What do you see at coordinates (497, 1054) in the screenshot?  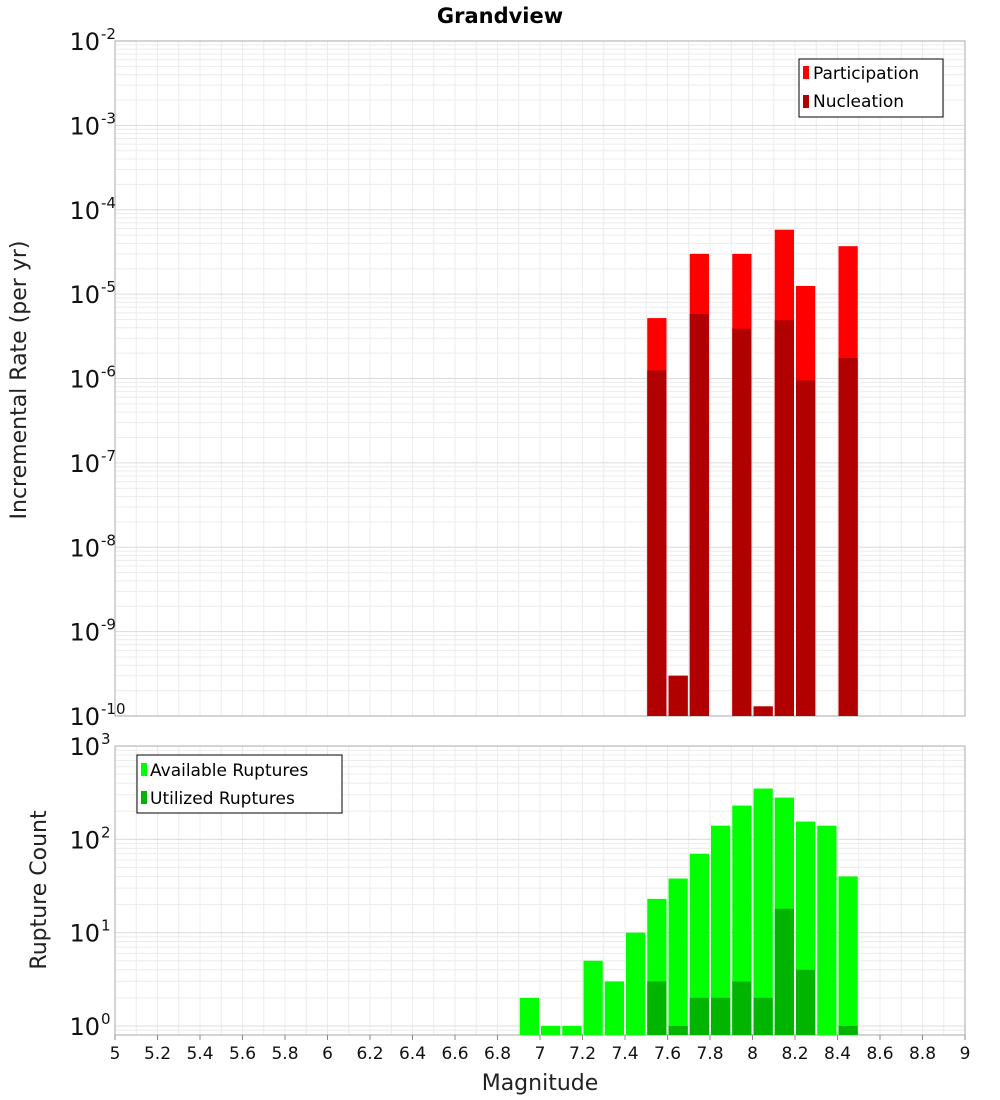 I see `x-tick-label: 6.8` at bounding box center [497, 1054].